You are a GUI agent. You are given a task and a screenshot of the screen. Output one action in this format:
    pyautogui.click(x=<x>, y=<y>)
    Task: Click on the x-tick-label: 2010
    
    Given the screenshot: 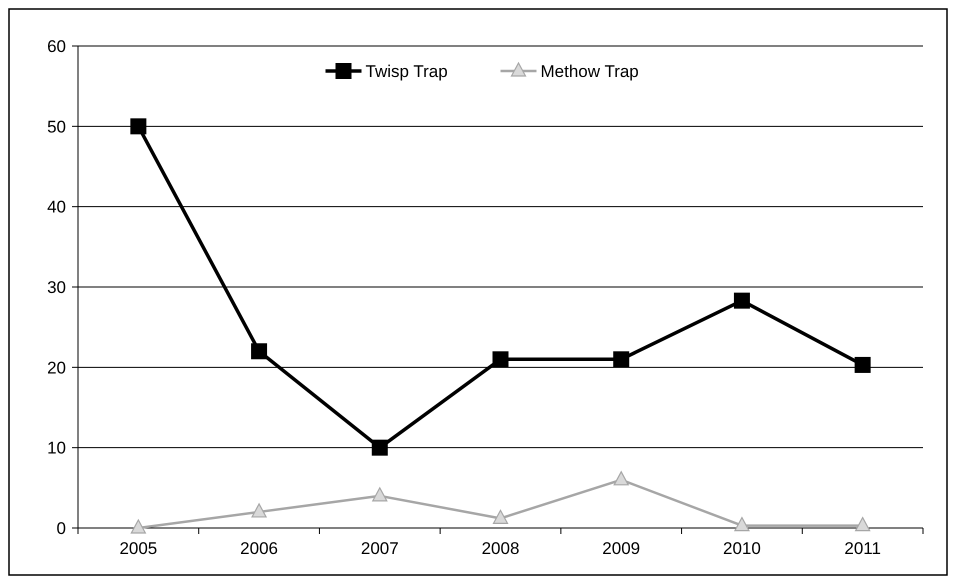 What is the action you would take?
    pyautogui.click(x=742, y=548)
    